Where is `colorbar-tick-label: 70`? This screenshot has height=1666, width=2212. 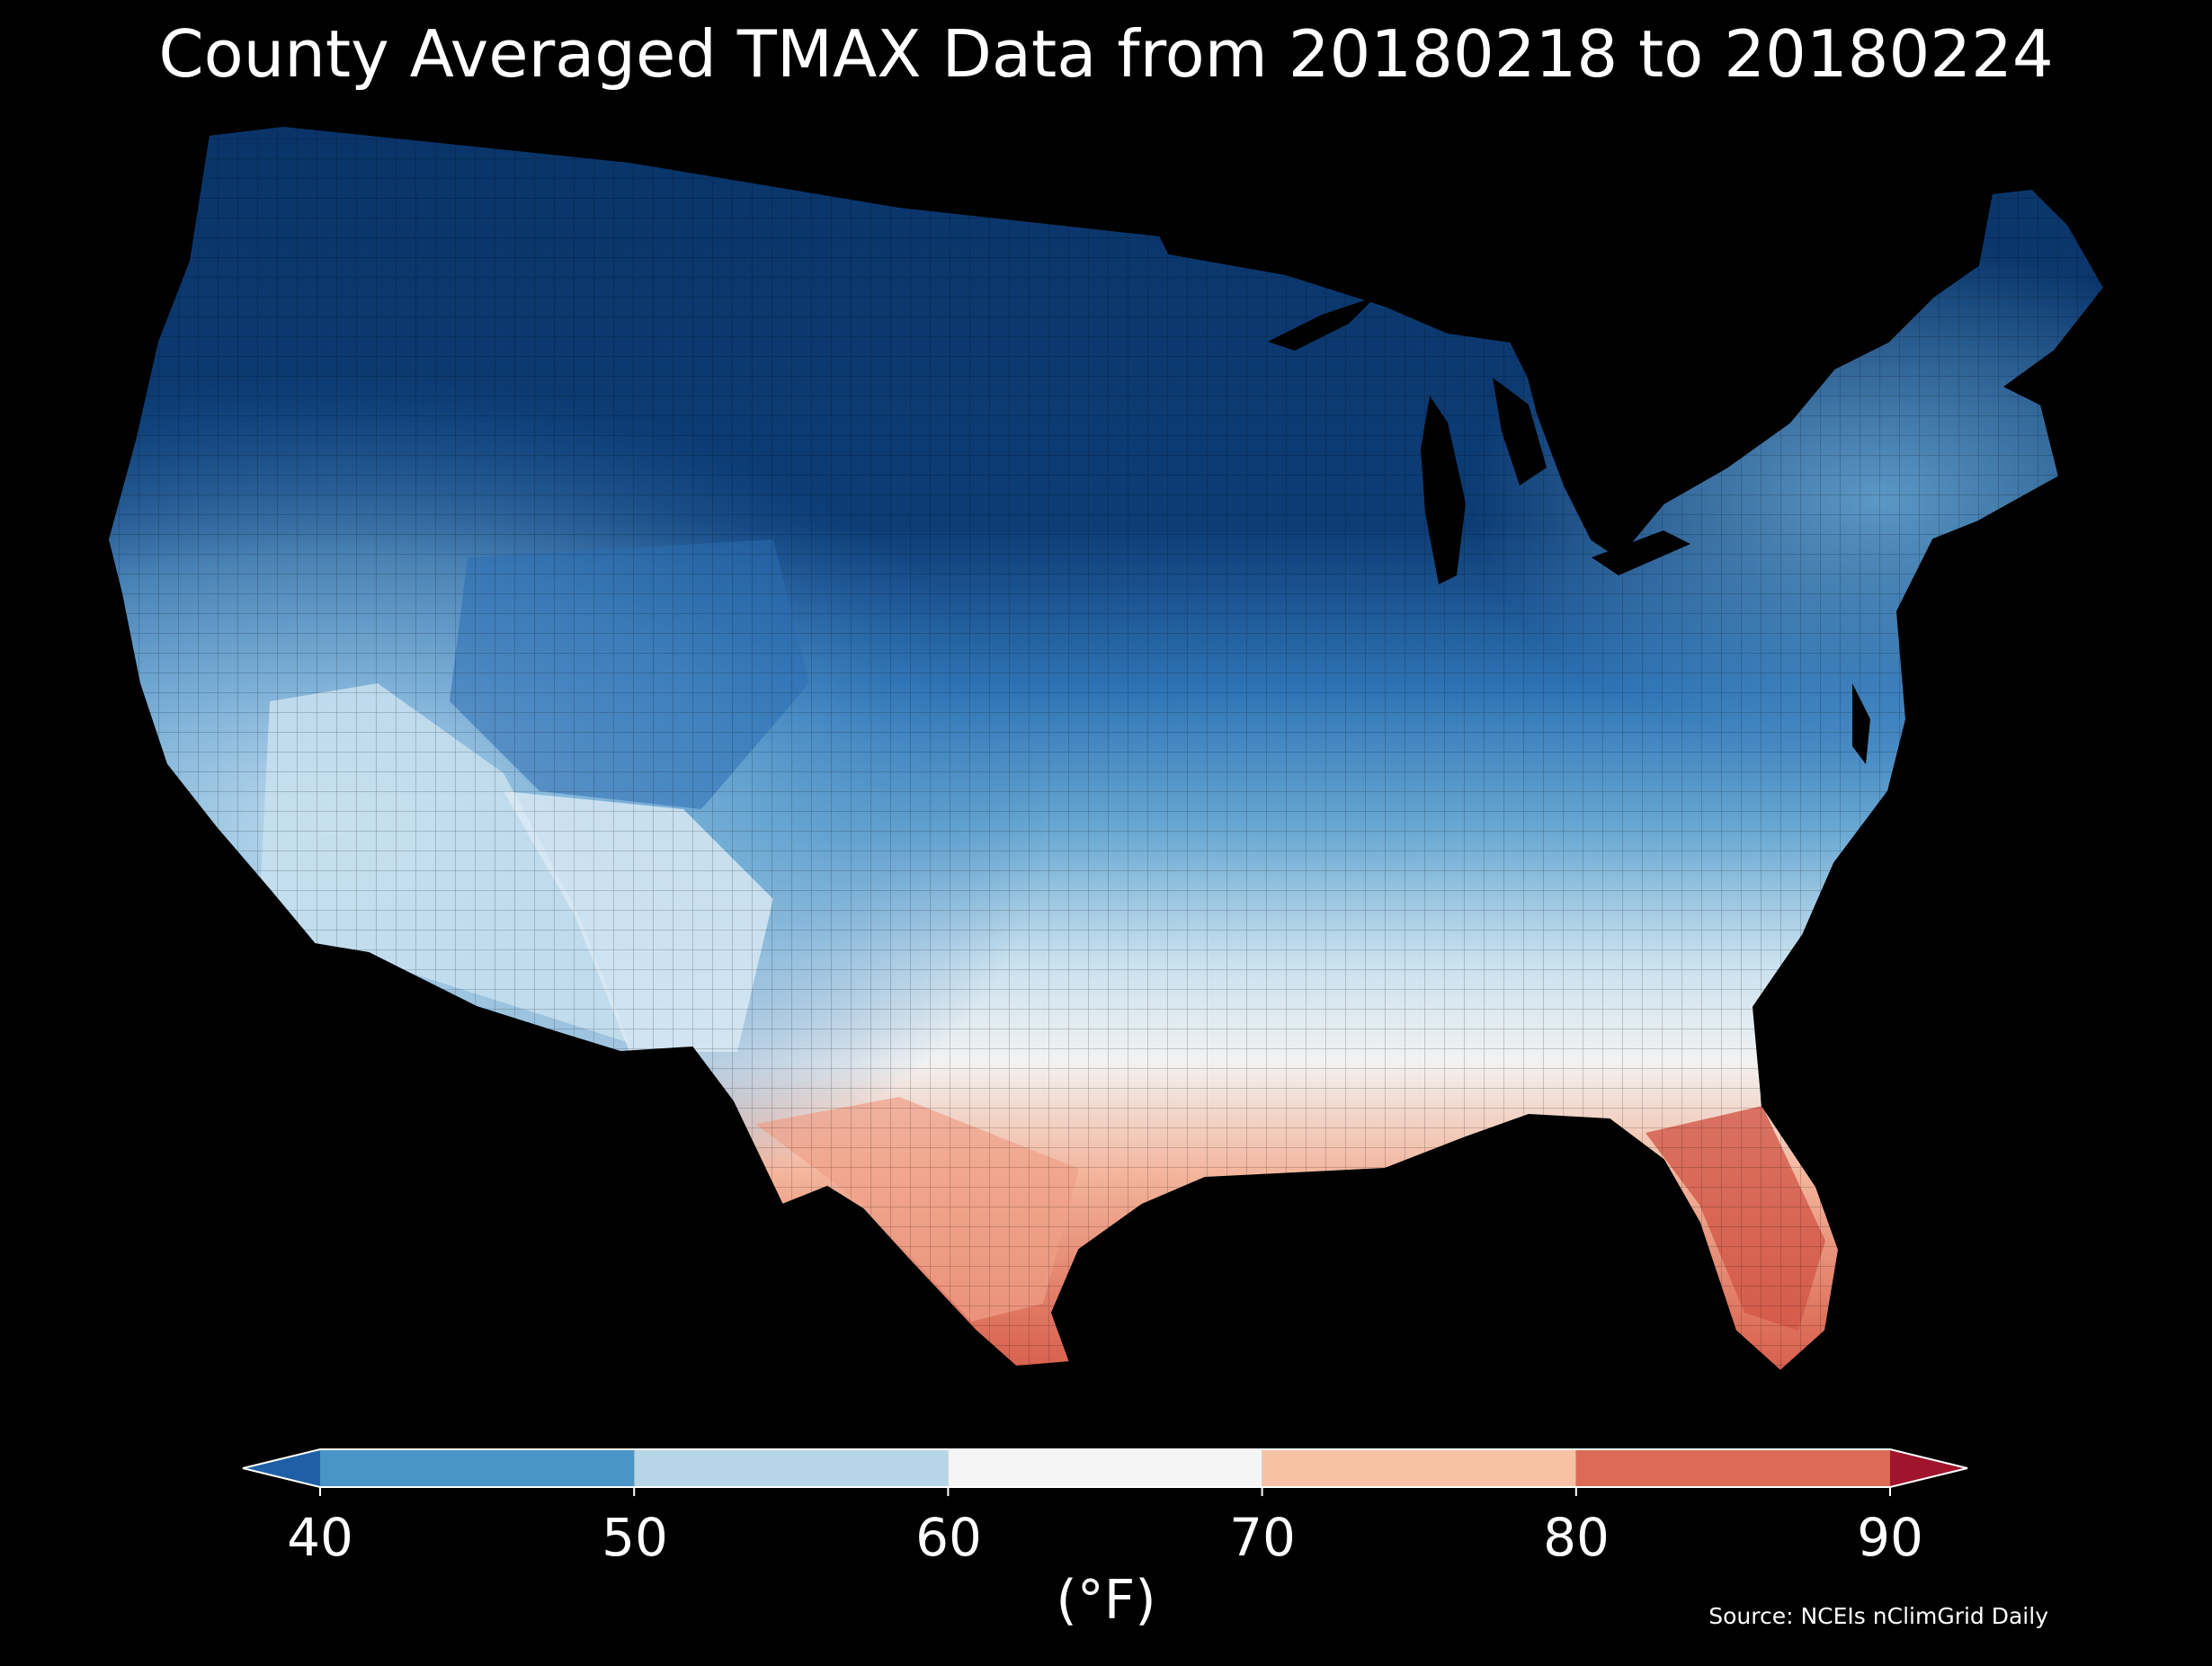 colorbar-tick-label: 70 is located at coordinates (1262, 1537).